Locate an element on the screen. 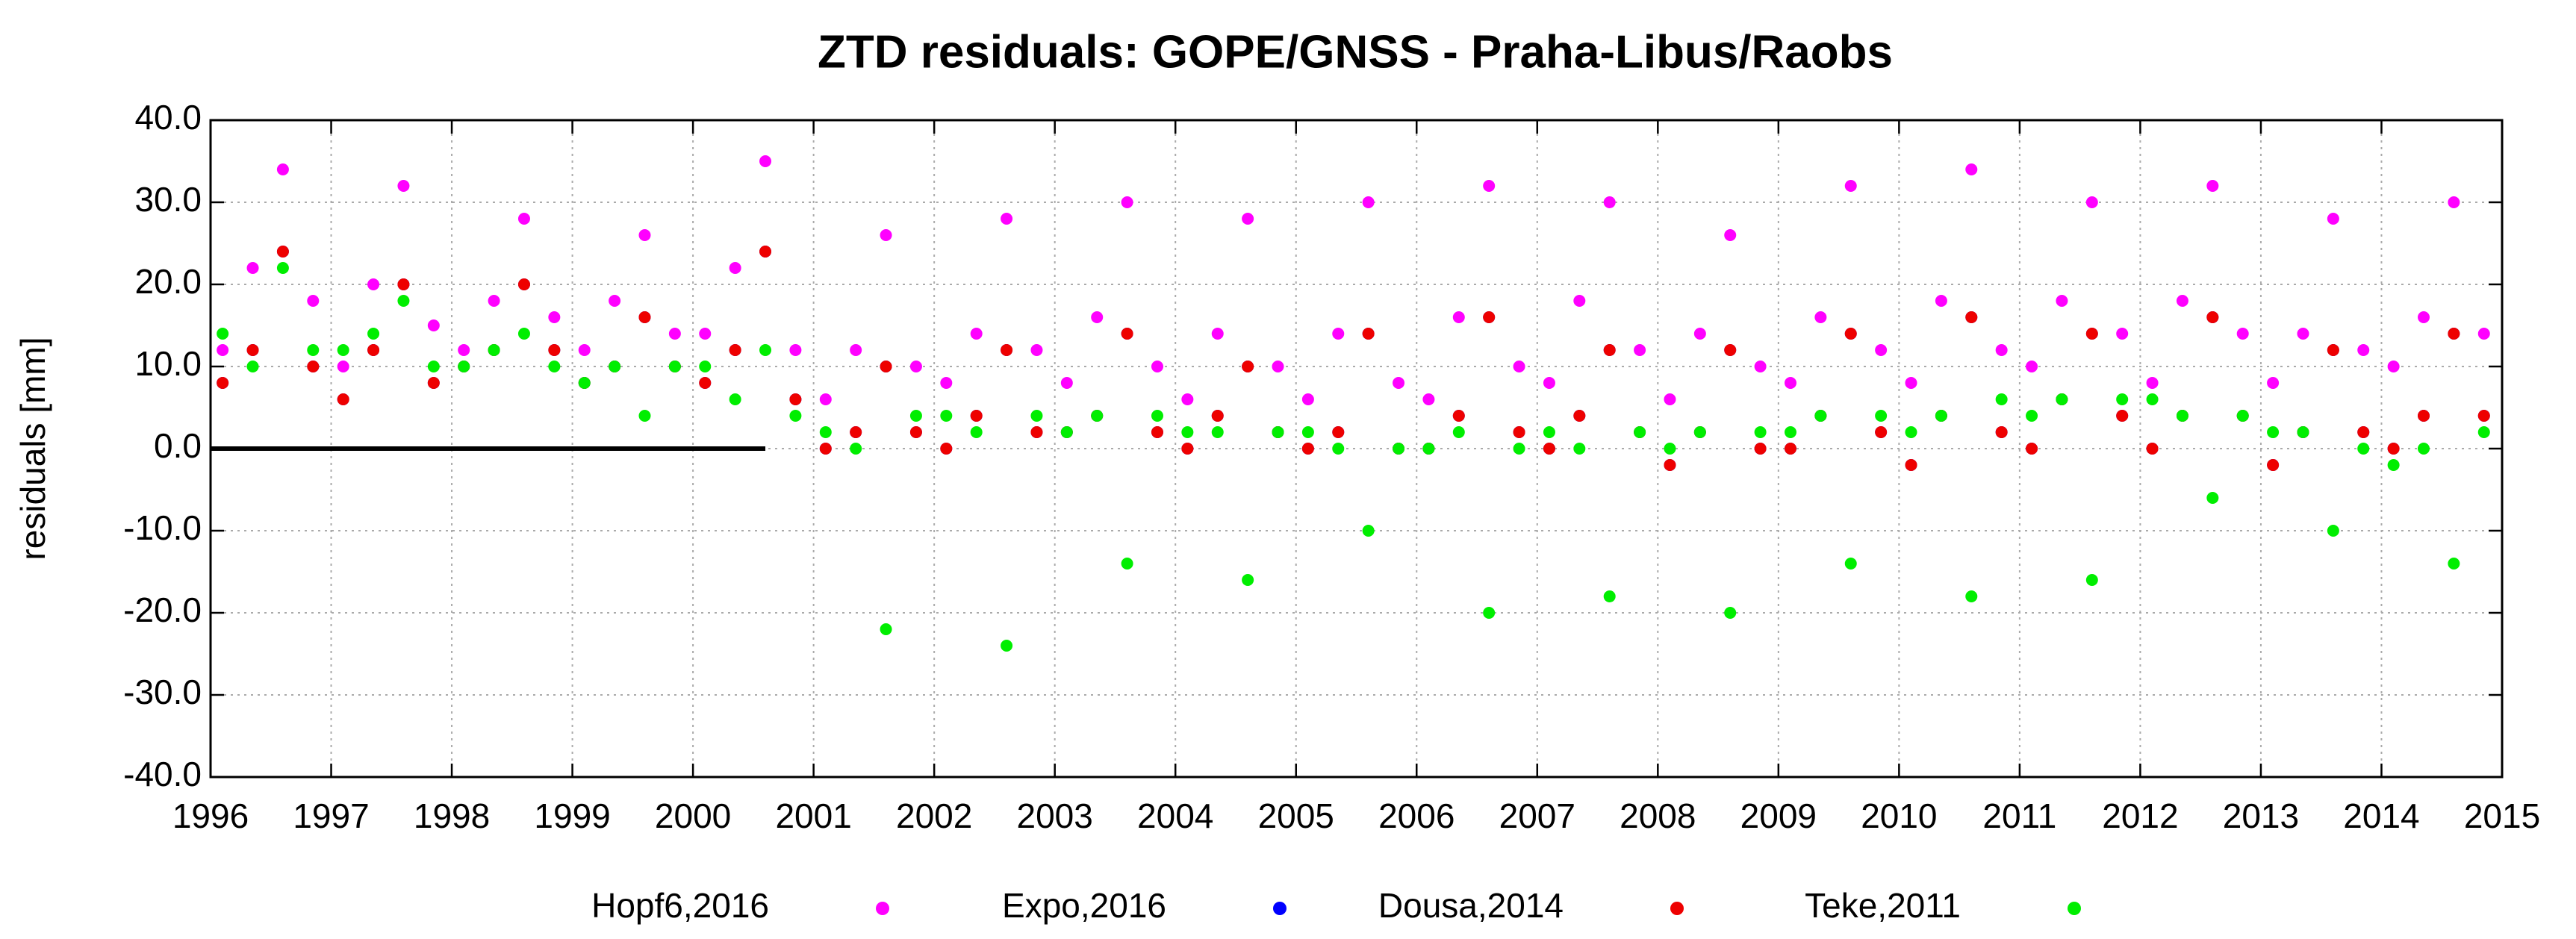 Image resolution: width=2576 pixels, height=939 pixels. y-tick-label: -10.0 is located at coordinates (162, 527).